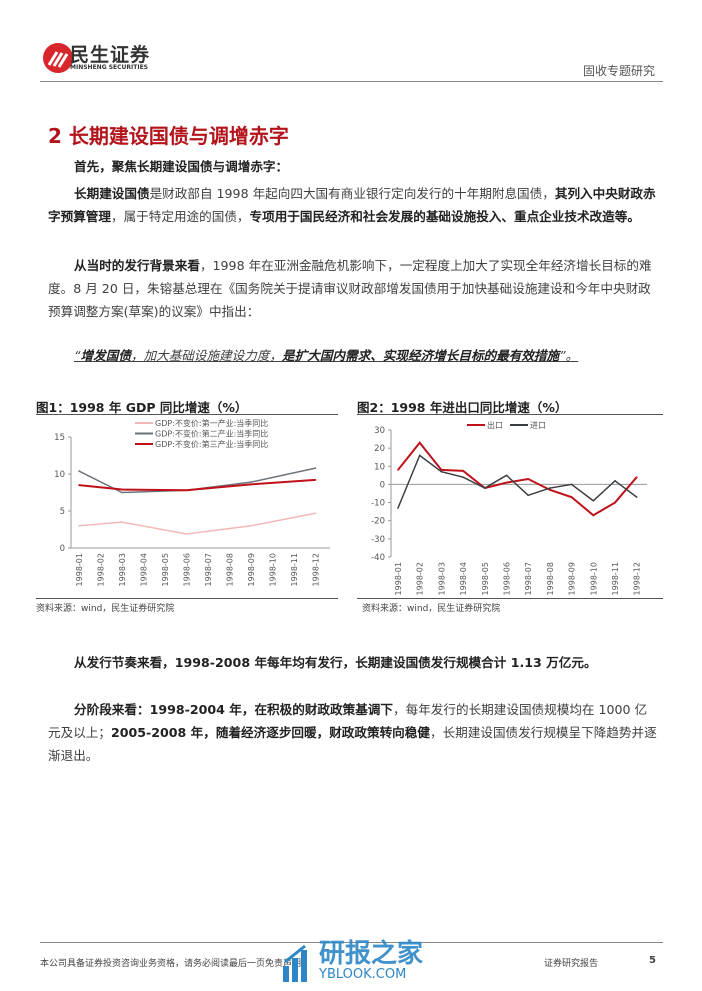 The width and height of the screenshot is (702, 991). I want to click on watermark-bars-icon, so click(295, 963).